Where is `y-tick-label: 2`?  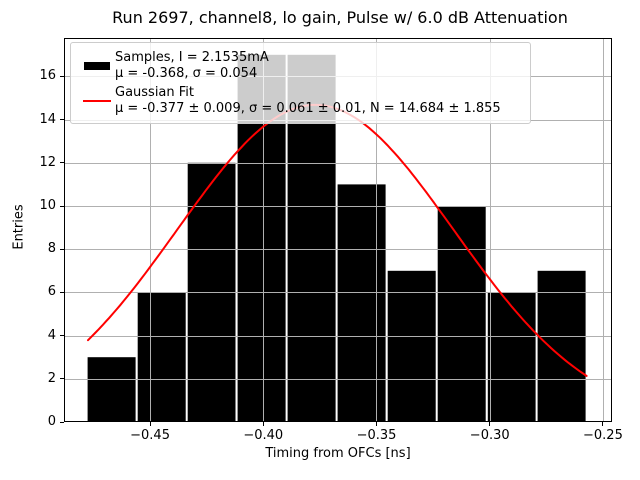
y-tick-label: 2 is located at coordinates (51, 378).